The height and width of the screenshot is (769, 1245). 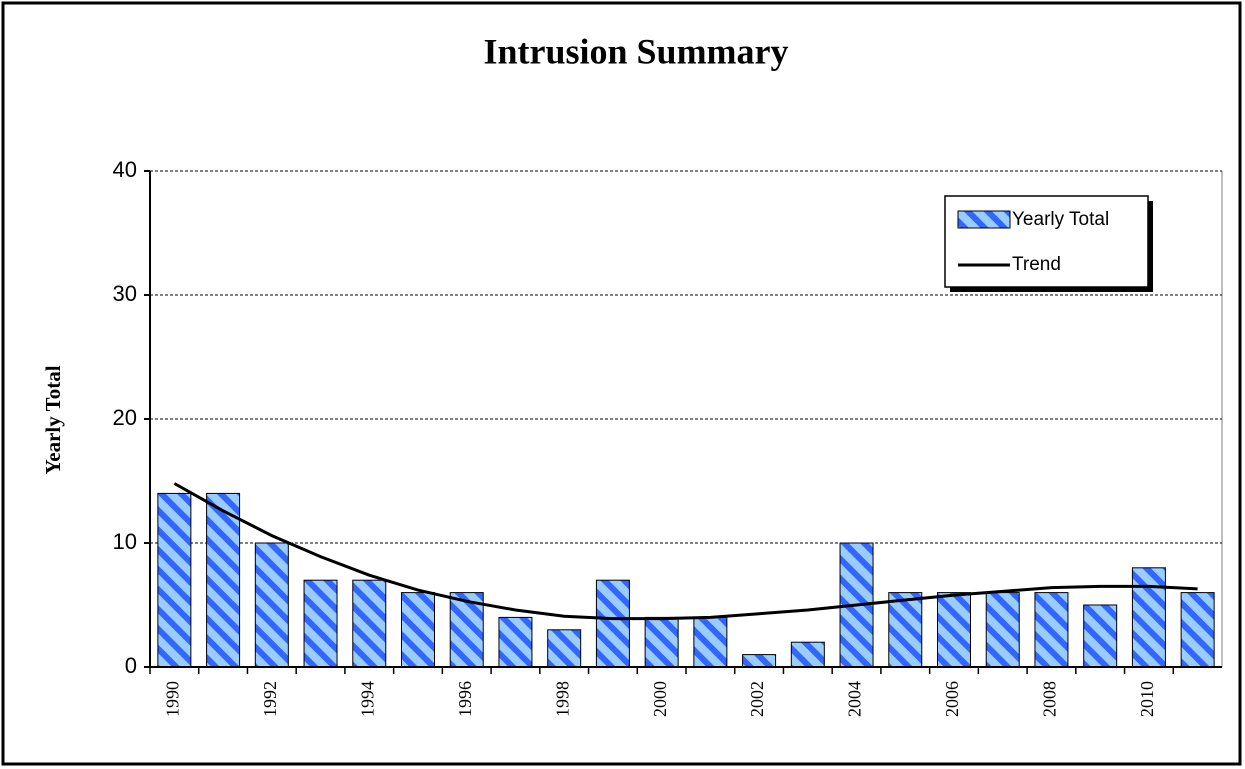 I want to click on x-tick-label: 2010, so click(x=1147, y=699).